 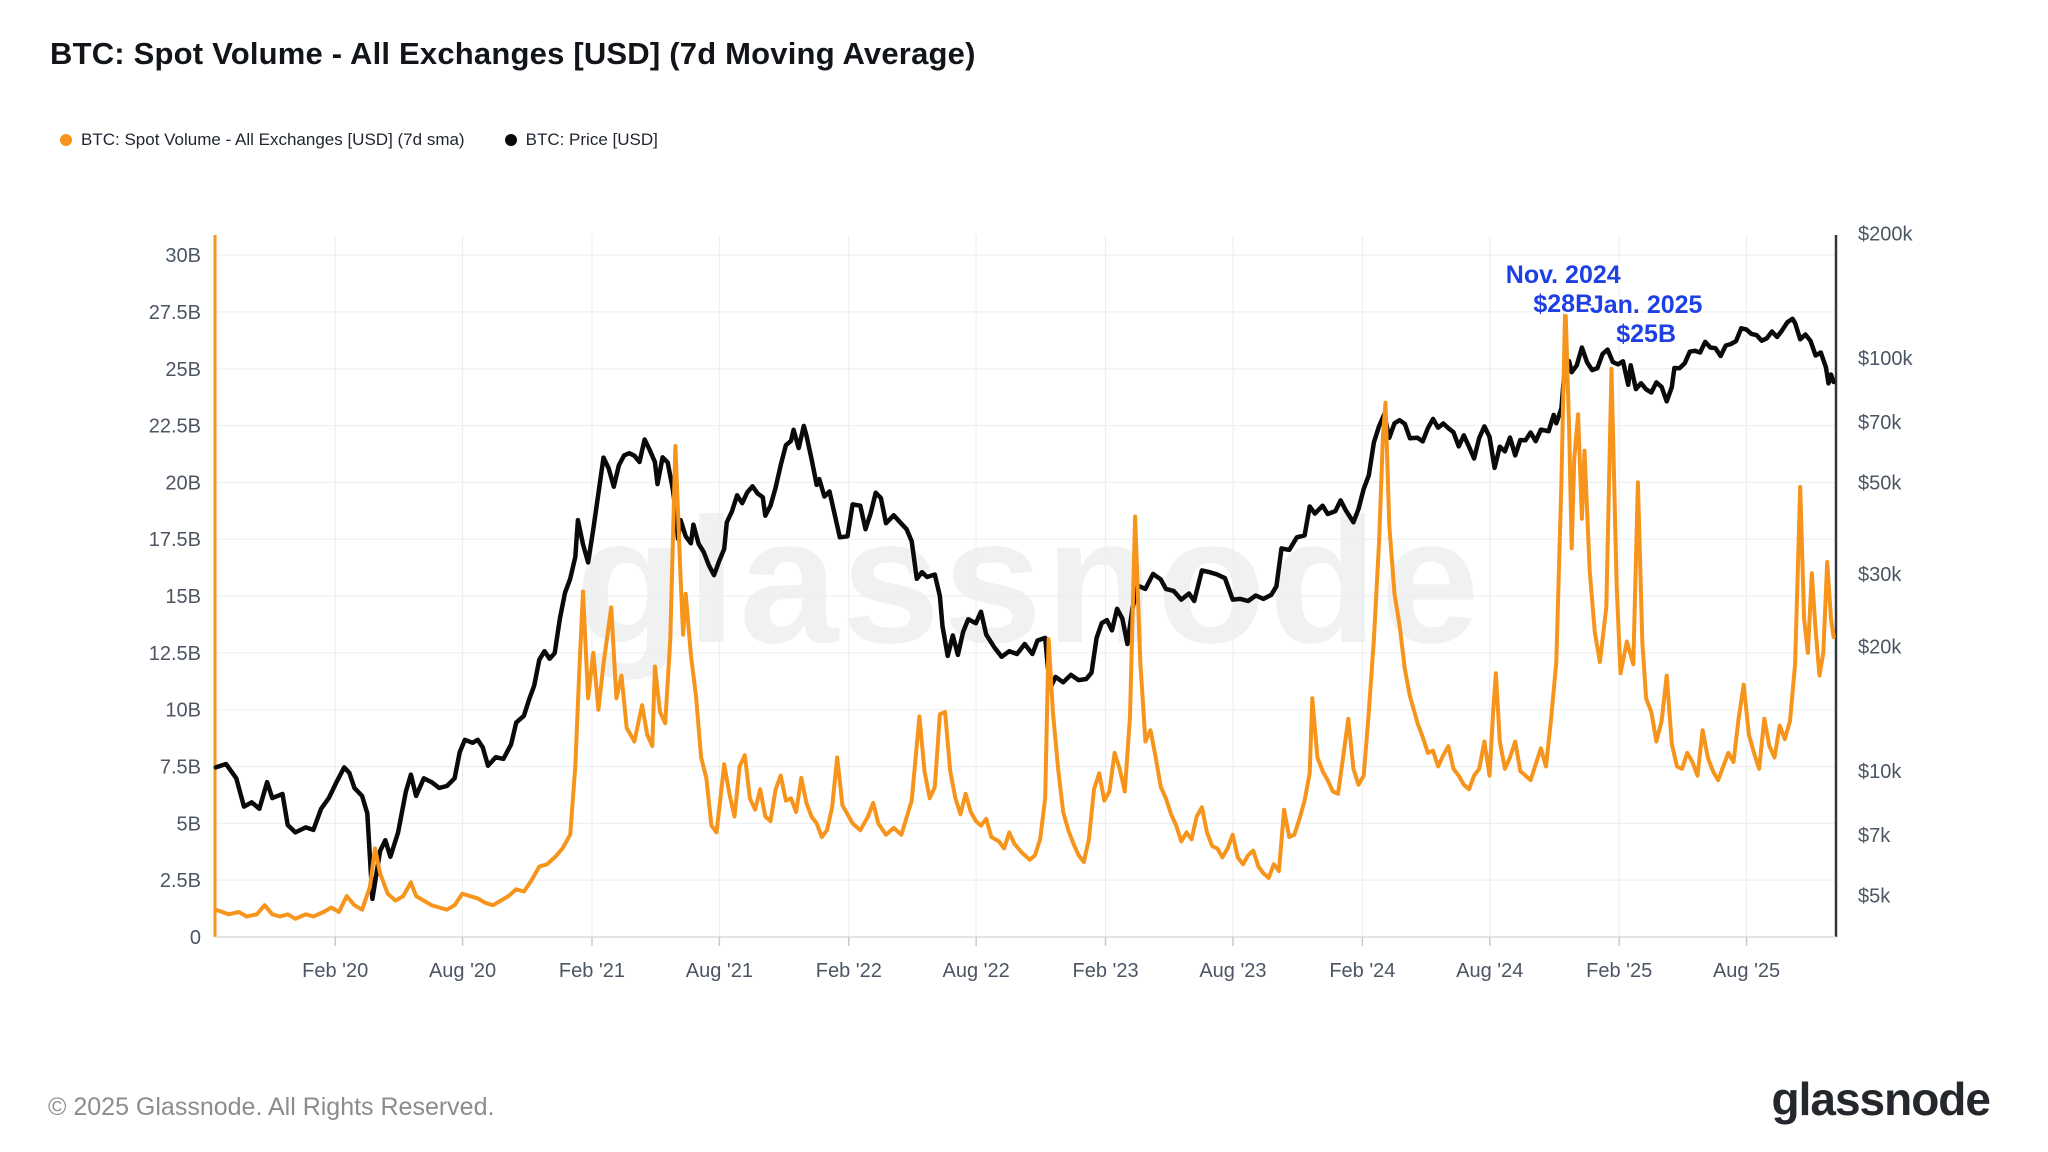 I want to click on left-axis-tick-label: 7.5B, so click(x=180, y=768).